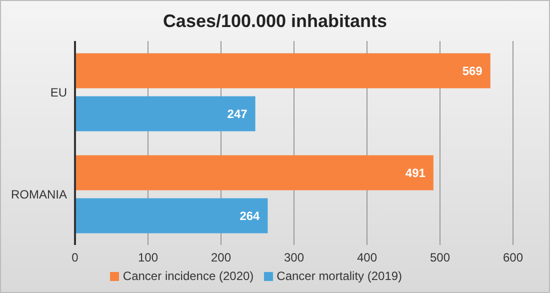  What do you see at coordinates (250, 216) in the screenshot?
I see `data-label: 264` at bounding box center [250, 216].